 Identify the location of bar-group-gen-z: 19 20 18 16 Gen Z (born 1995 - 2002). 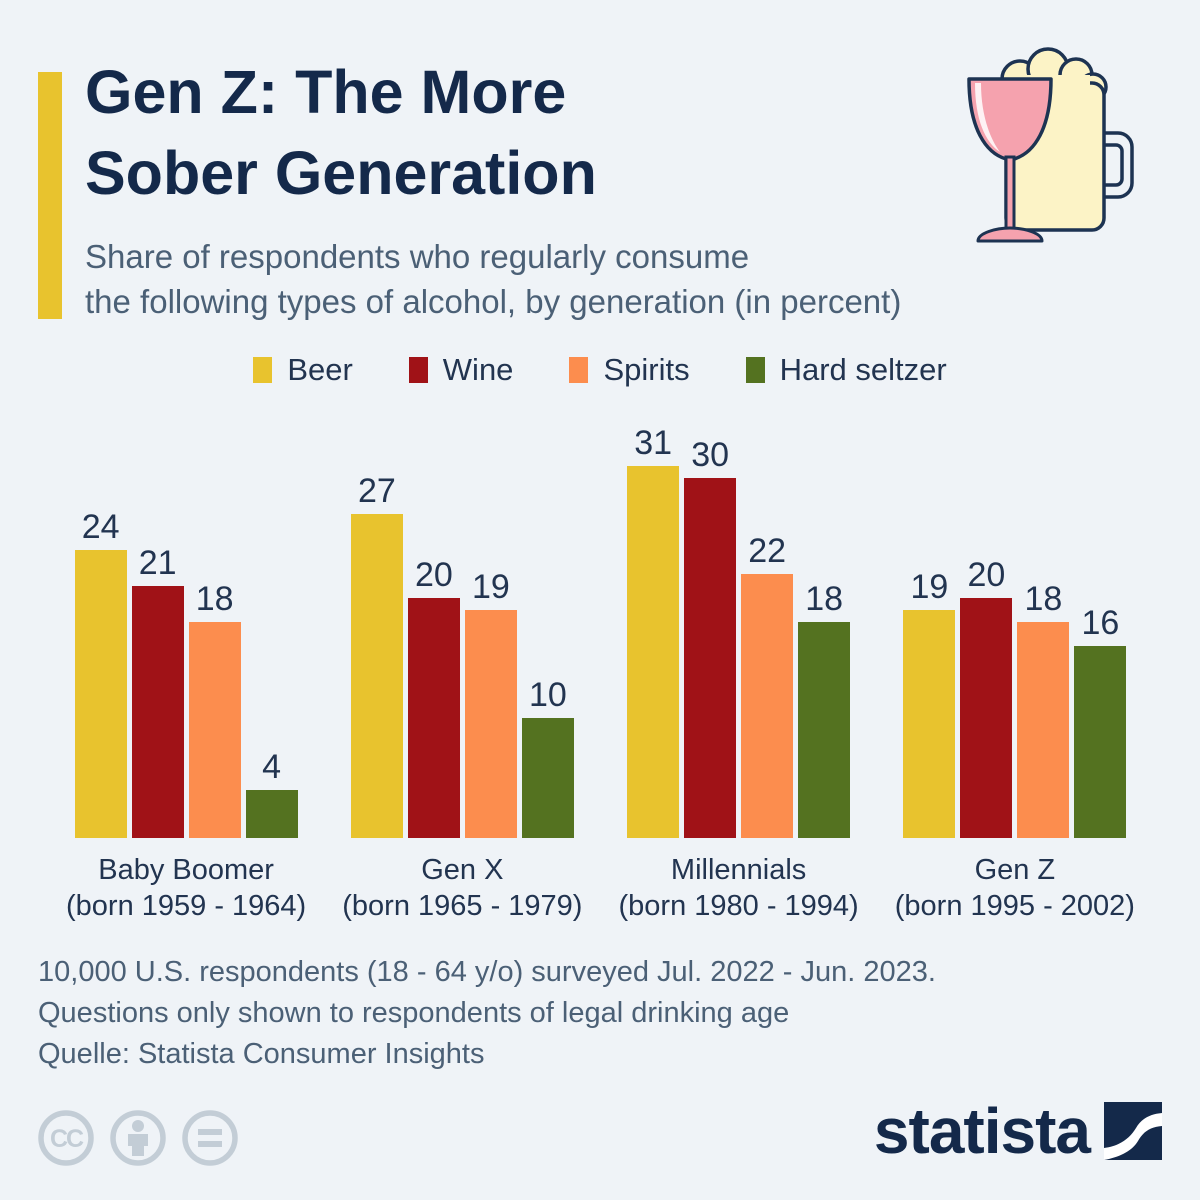
(1015, 740).